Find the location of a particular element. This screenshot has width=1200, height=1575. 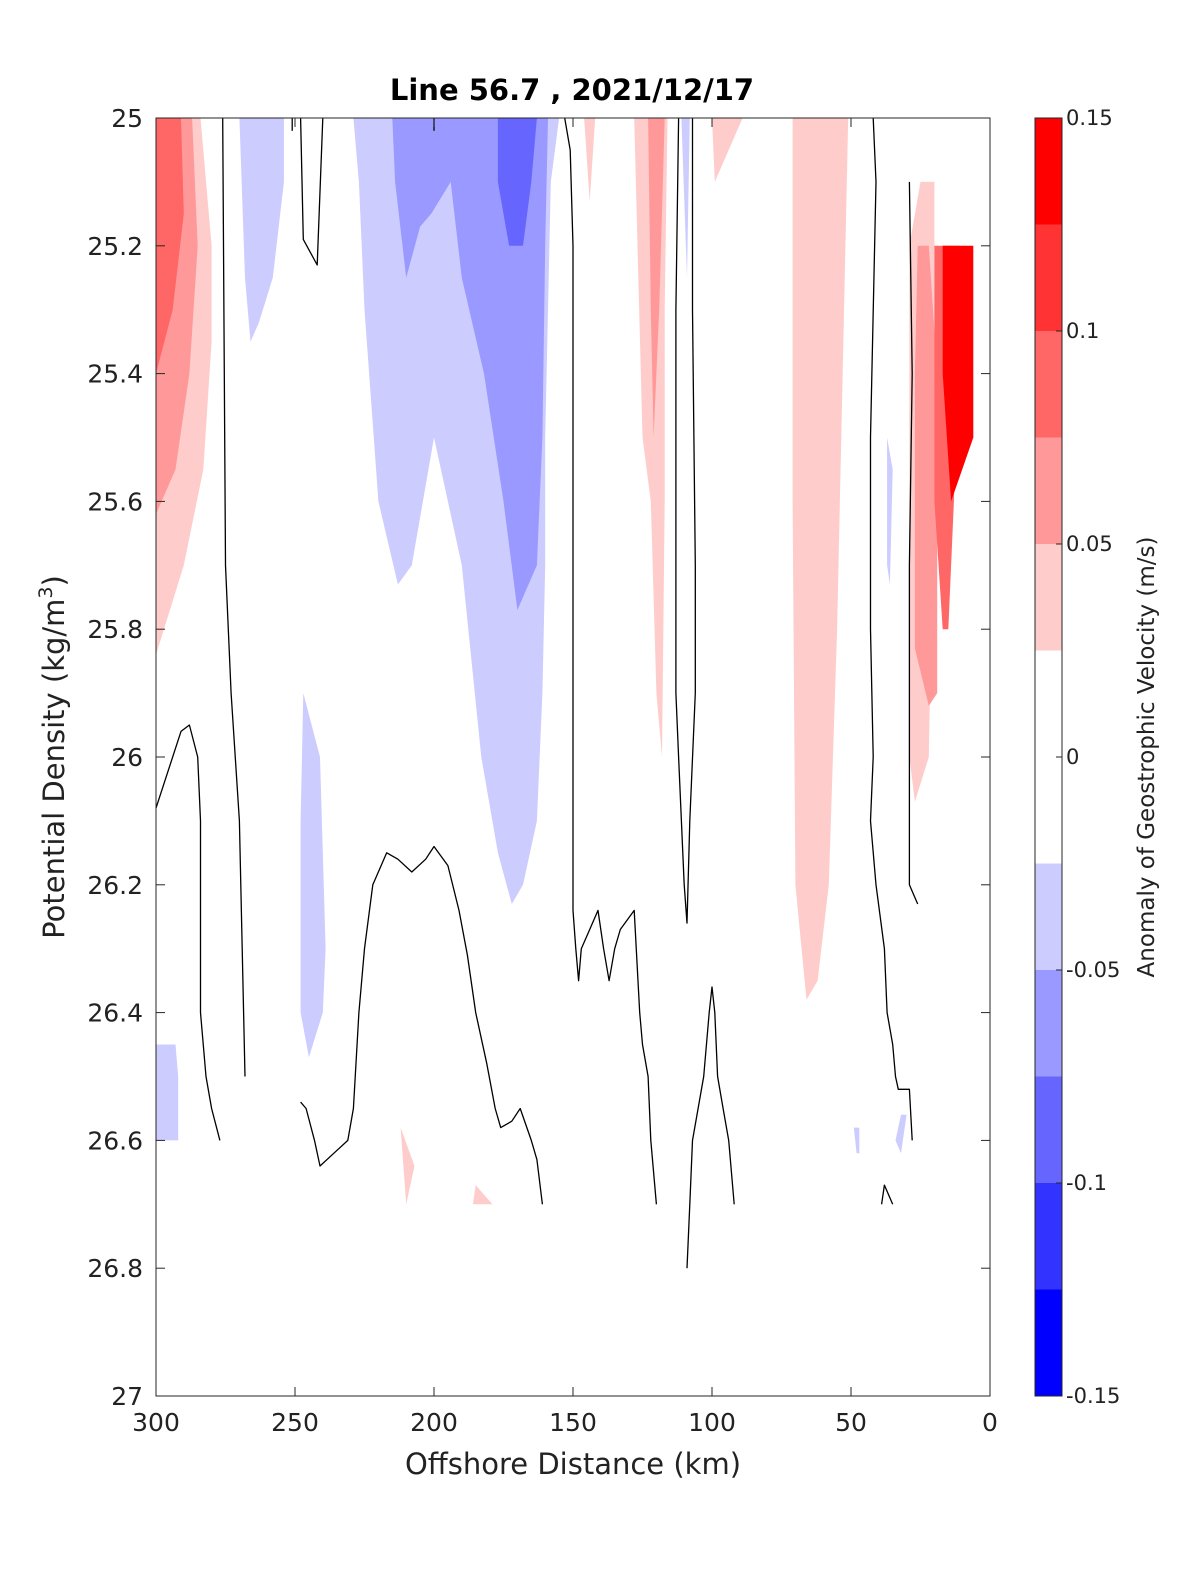

y-tick-label-5: 26 is located at coordinates (127, 757).